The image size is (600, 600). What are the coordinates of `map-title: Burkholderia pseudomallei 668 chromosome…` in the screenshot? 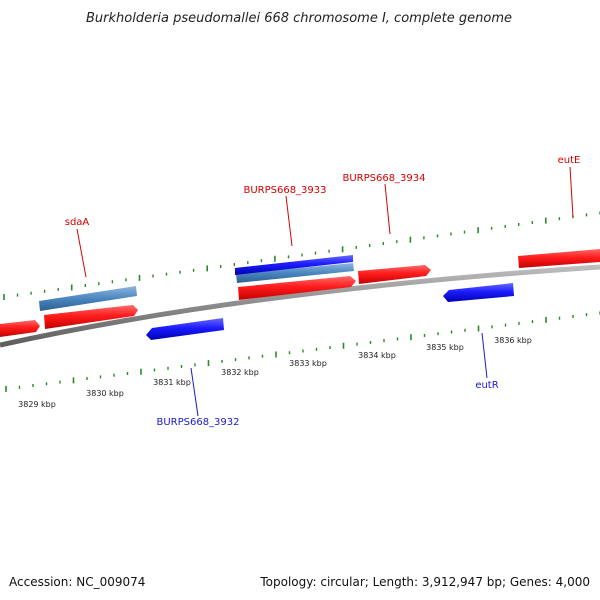 It's located at (299, 18).